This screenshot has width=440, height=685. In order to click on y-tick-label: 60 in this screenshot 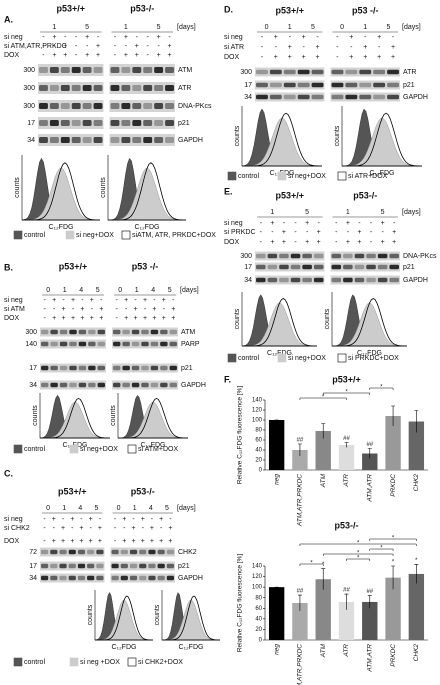, I will do `click(258, 609)`.